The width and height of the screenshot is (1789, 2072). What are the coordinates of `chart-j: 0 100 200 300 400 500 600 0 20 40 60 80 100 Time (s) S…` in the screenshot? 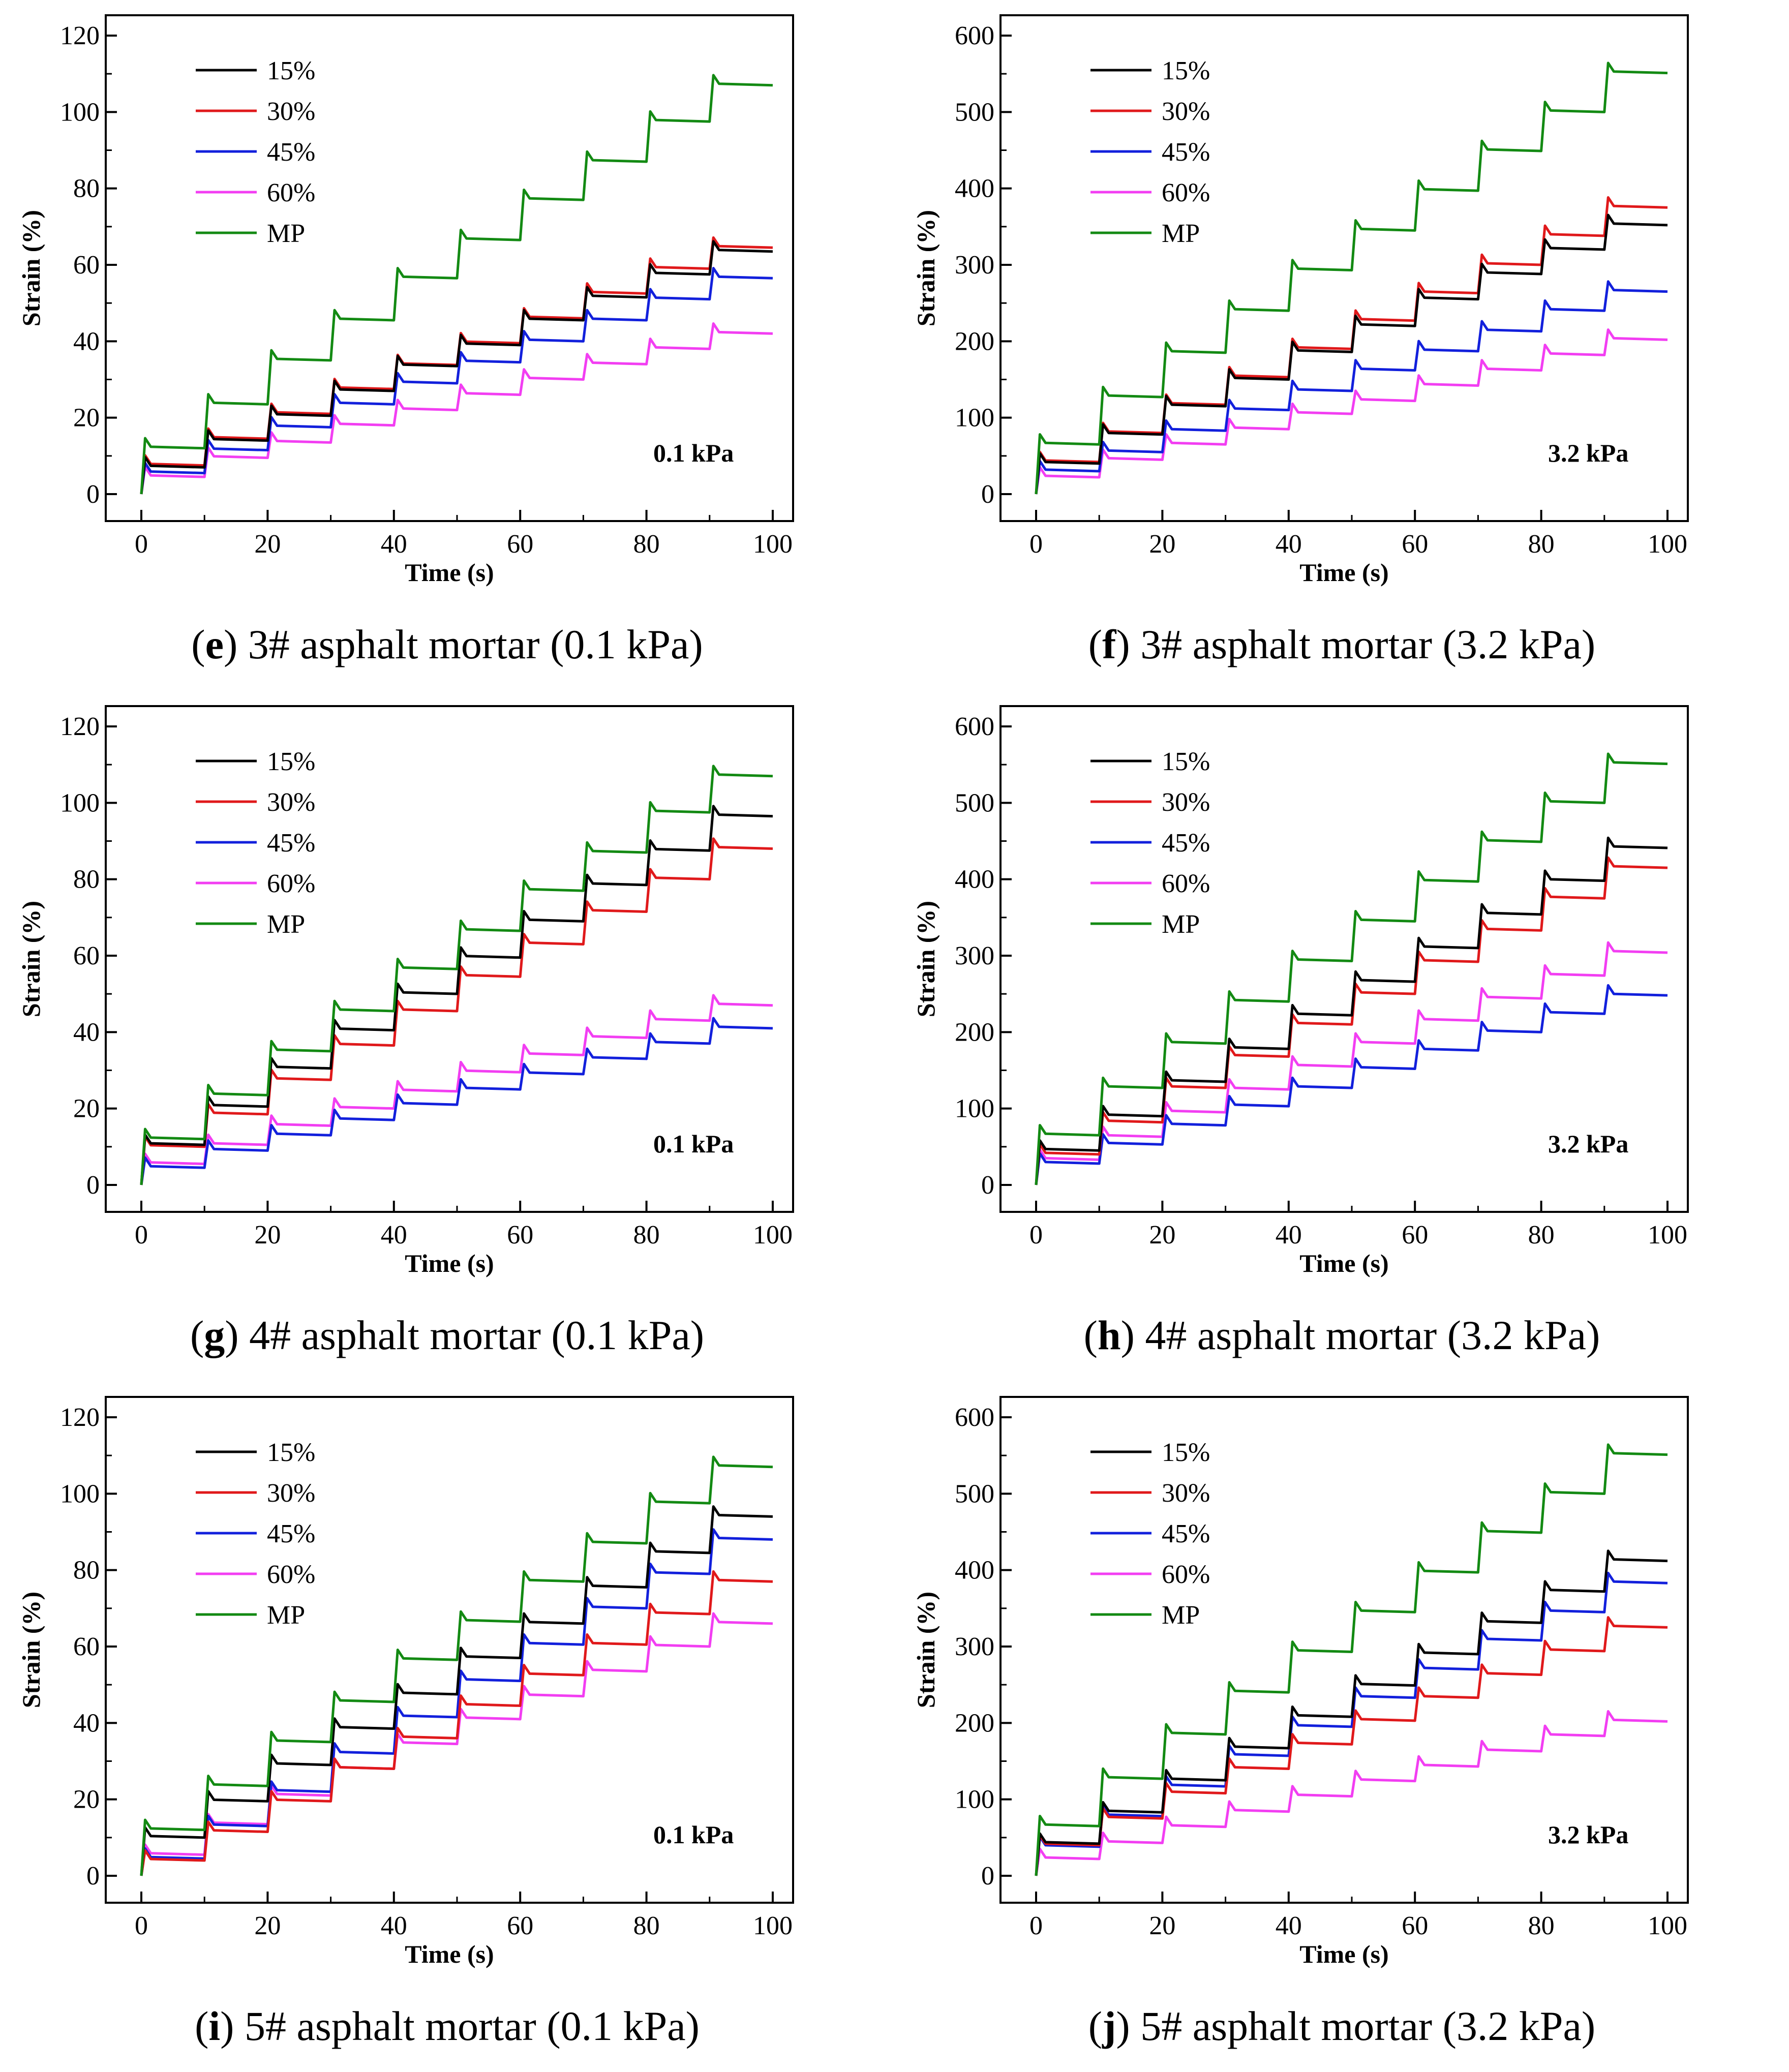 It's located at (1300, 1682).